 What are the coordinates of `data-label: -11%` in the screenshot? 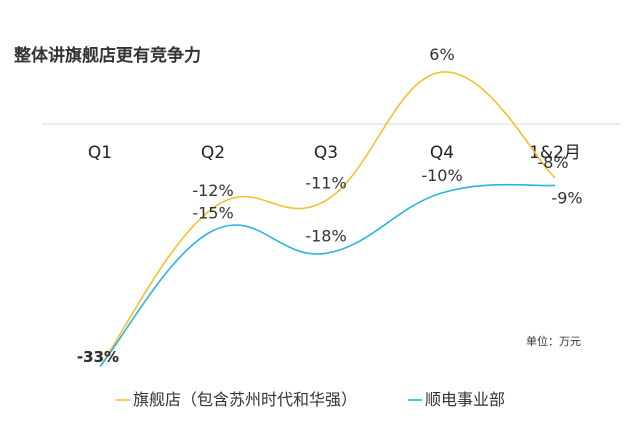 It's located at (325, 182).